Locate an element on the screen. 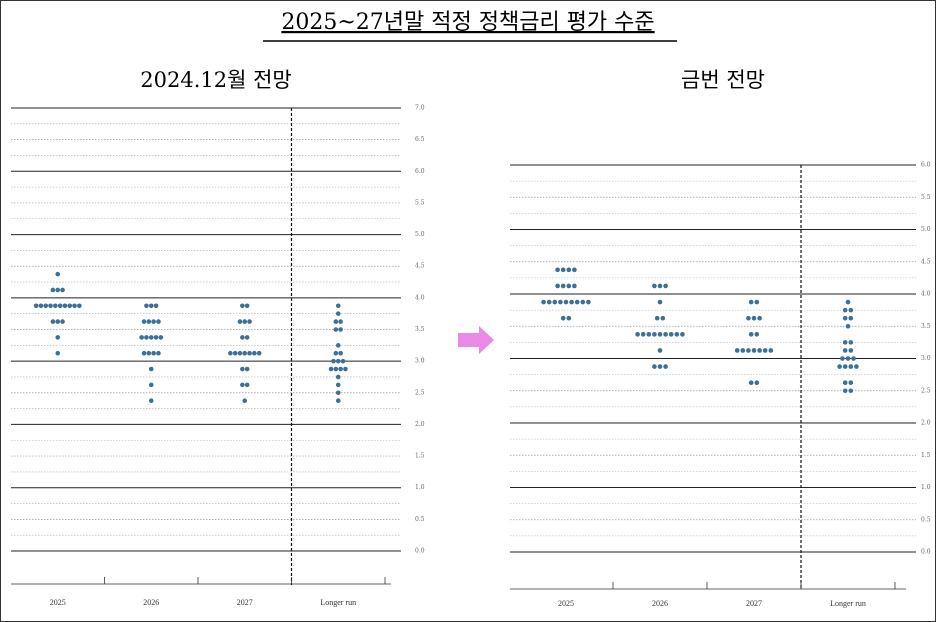  y-tick-label: 4.0 is located at coordinates (926, 294).